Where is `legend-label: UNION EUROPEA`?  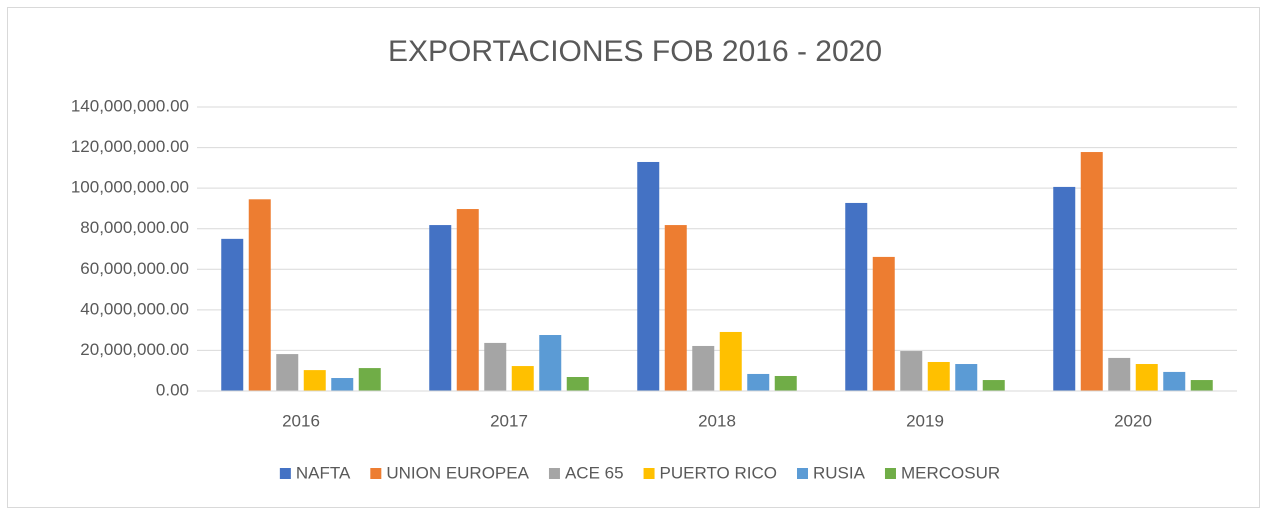 legend-label: UNION EUROPEA is located at coordinates (457, 472).